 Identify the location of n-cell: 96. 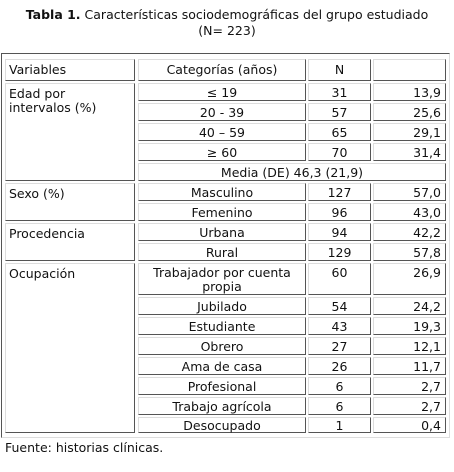
(339, 212).